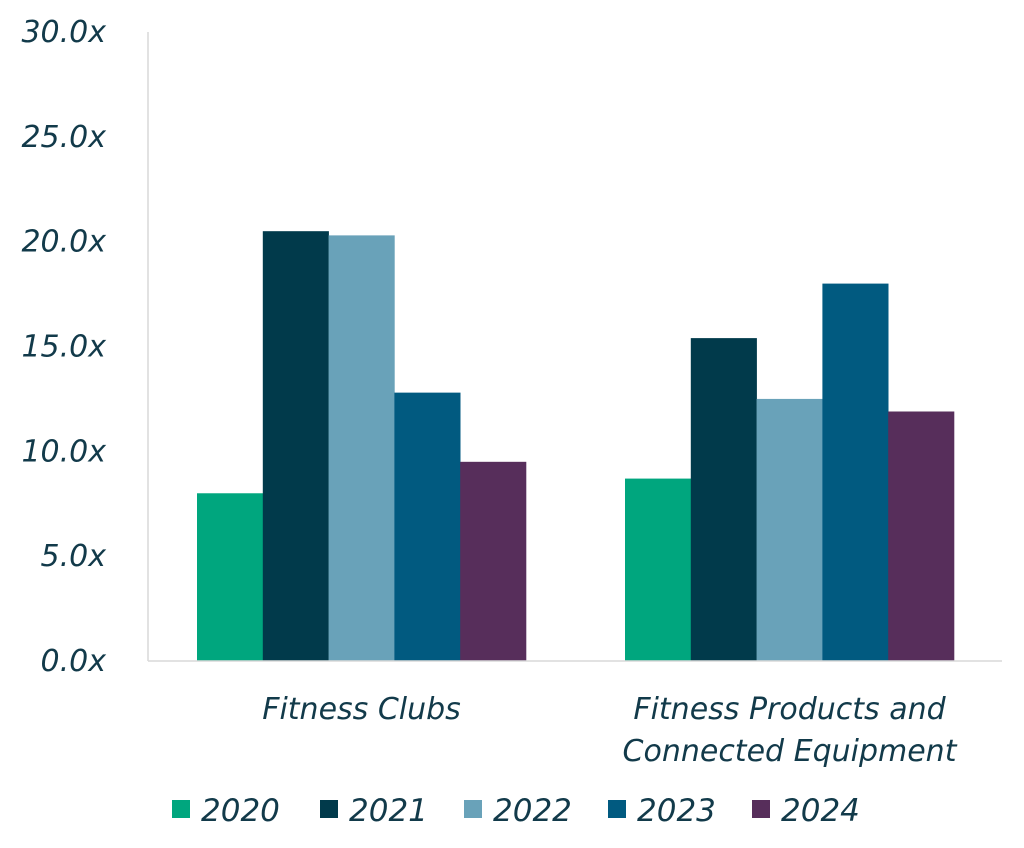 The image size is (1024, 848). Describe the element at coordinates (74, 556) in the screenshot. I see `y-tick-label: 5.0x` at that location.